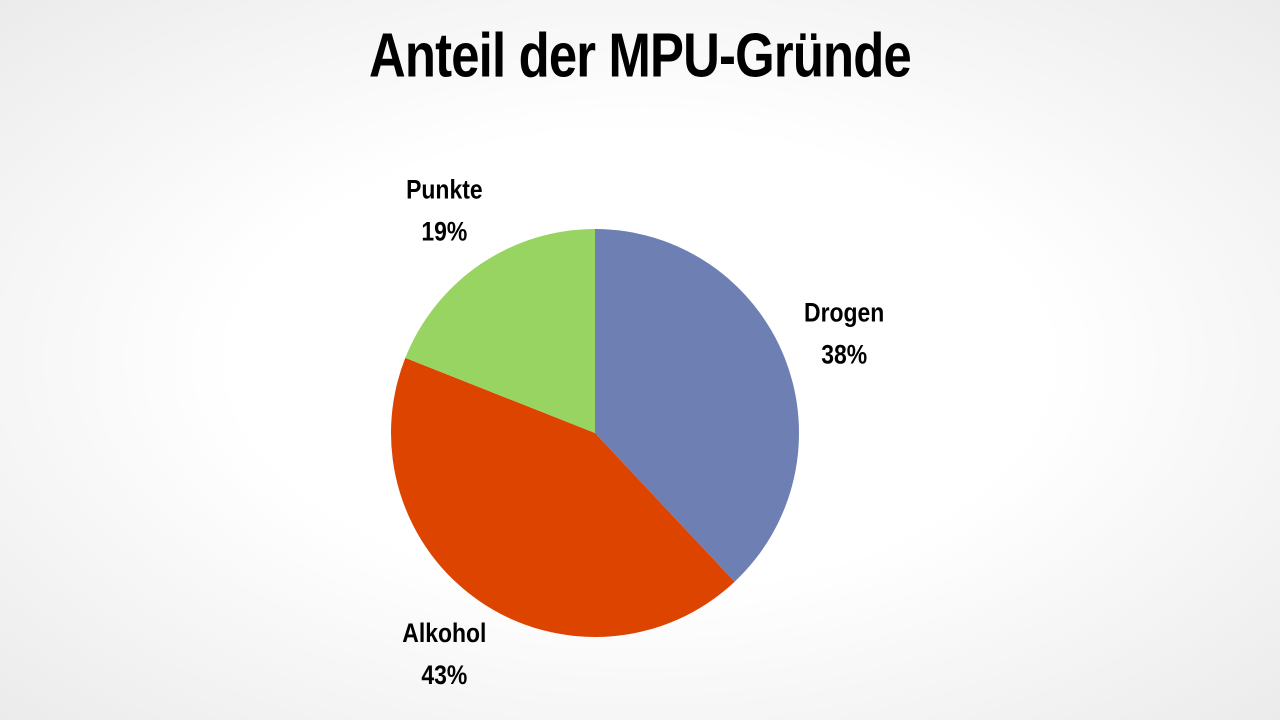 Image resolution: width=1280 pixels, height=720 pixels. What do you see at coordinates (444, 633) in the screenshot?
I see `slice-label: Alkohol` at bounding box center [444, 633].